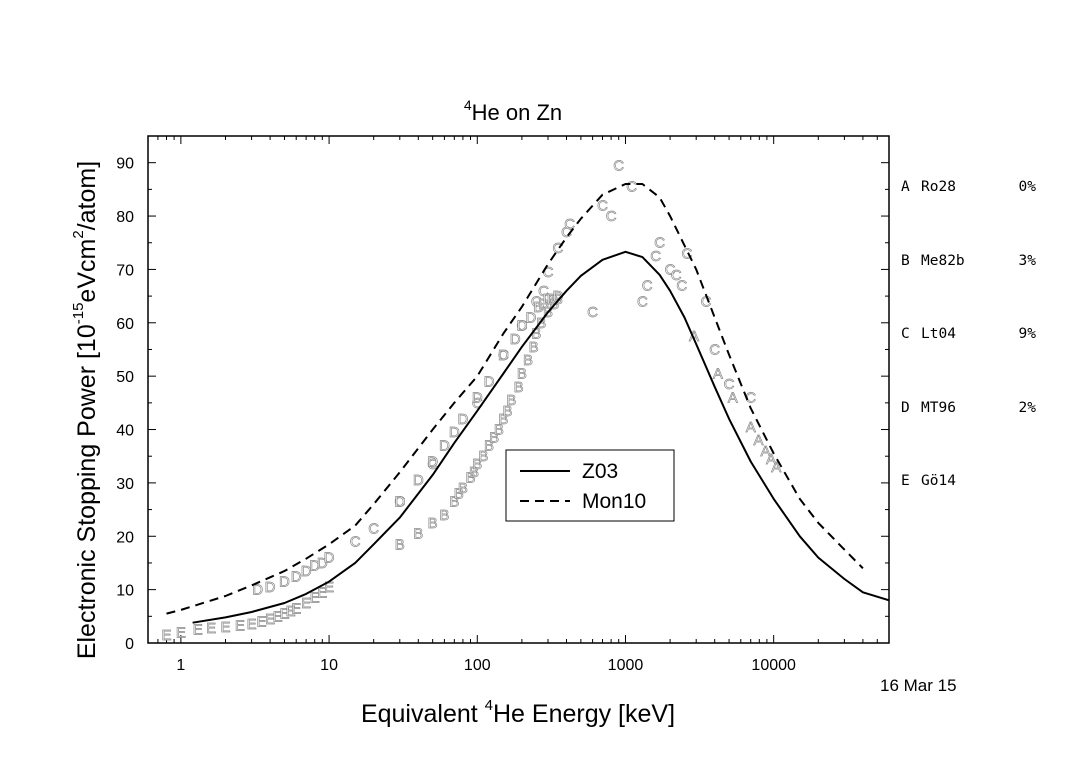  I want to click on y-tick-label: 80, so click(125, 217).